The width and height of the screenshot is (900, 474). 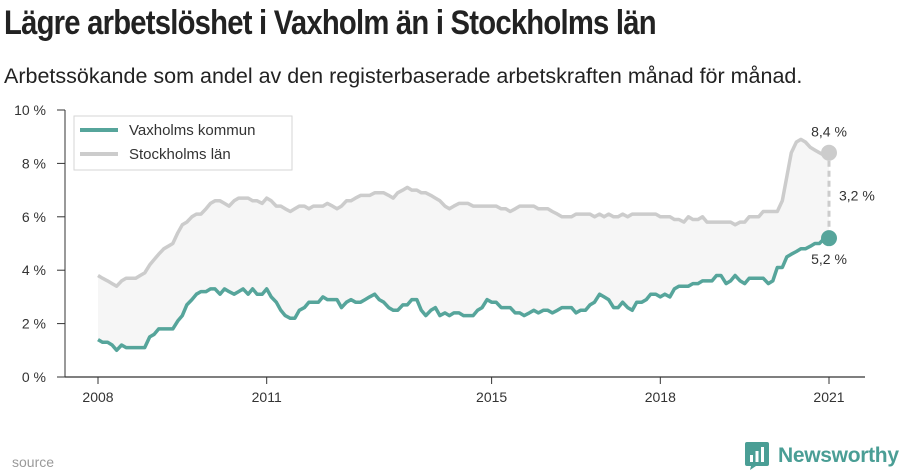 What do you see at coordinates (34, 324) in the screenshot?
I see `y-tick-label: 2 %` at bounding box center [34, 324].